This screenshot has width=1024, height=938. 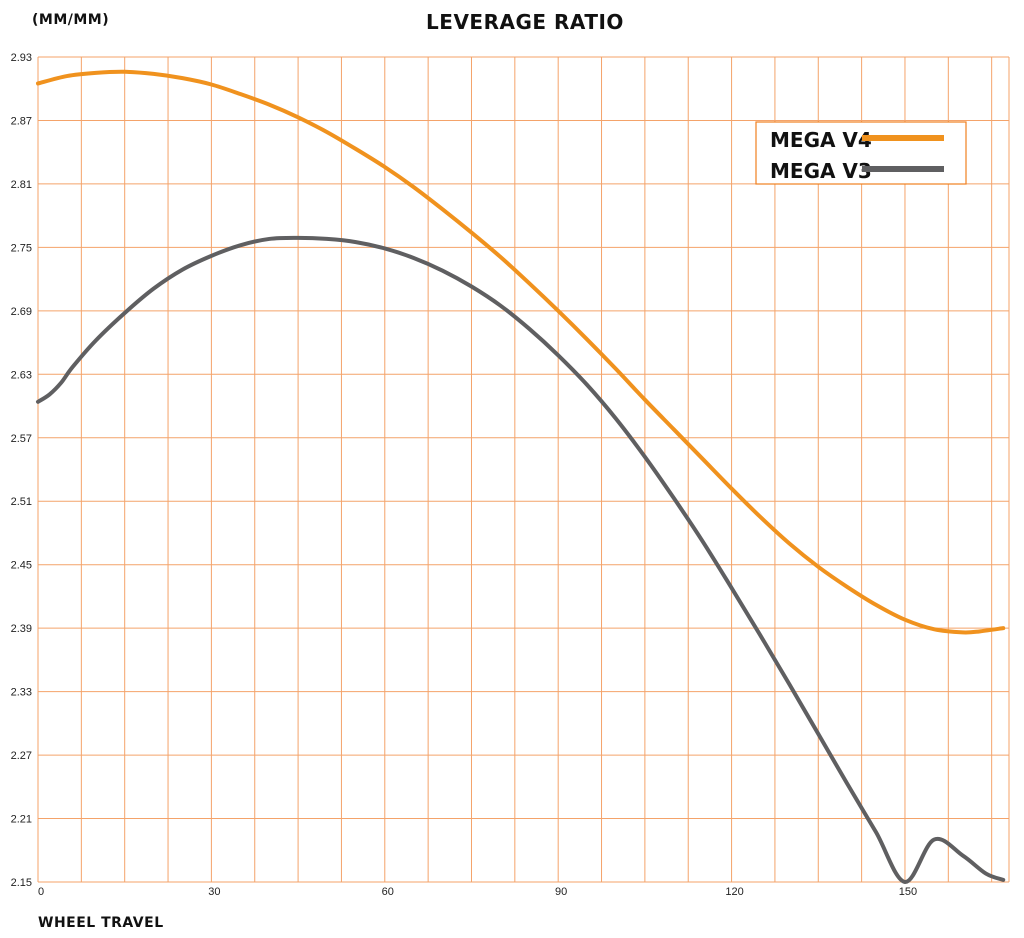 I want to click on x-axis-ticks: 0 30 60 90 120 150, so click(x=477, y=892).